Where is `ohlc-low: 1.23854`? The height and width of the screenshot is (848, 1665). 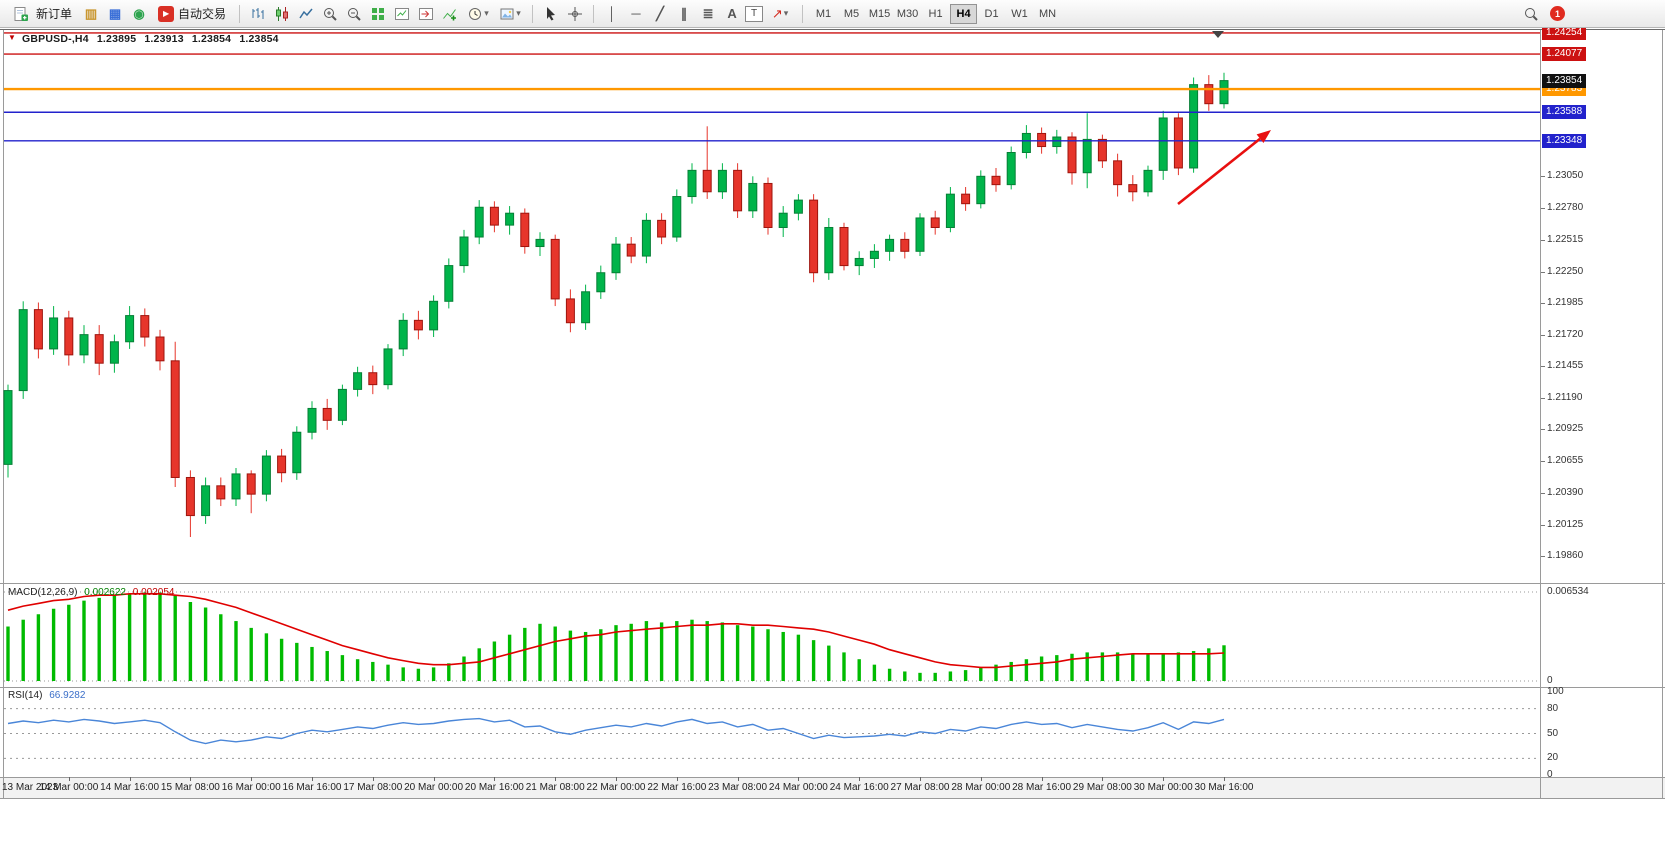
ohlc-low: 1.23854 is located at coordinates (211, 39).